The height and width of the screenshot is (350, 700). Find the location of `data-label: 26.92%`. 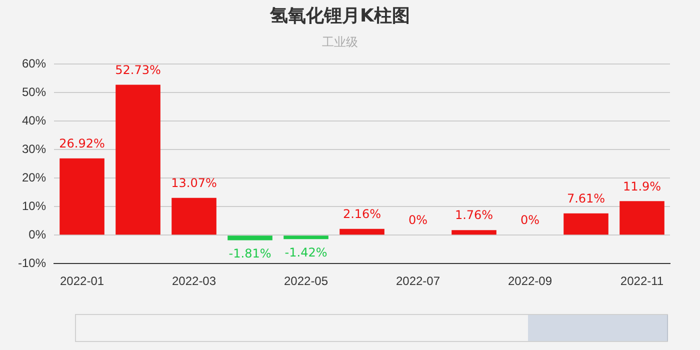

data-label: 26.92% is located at coordinates (82, 143).